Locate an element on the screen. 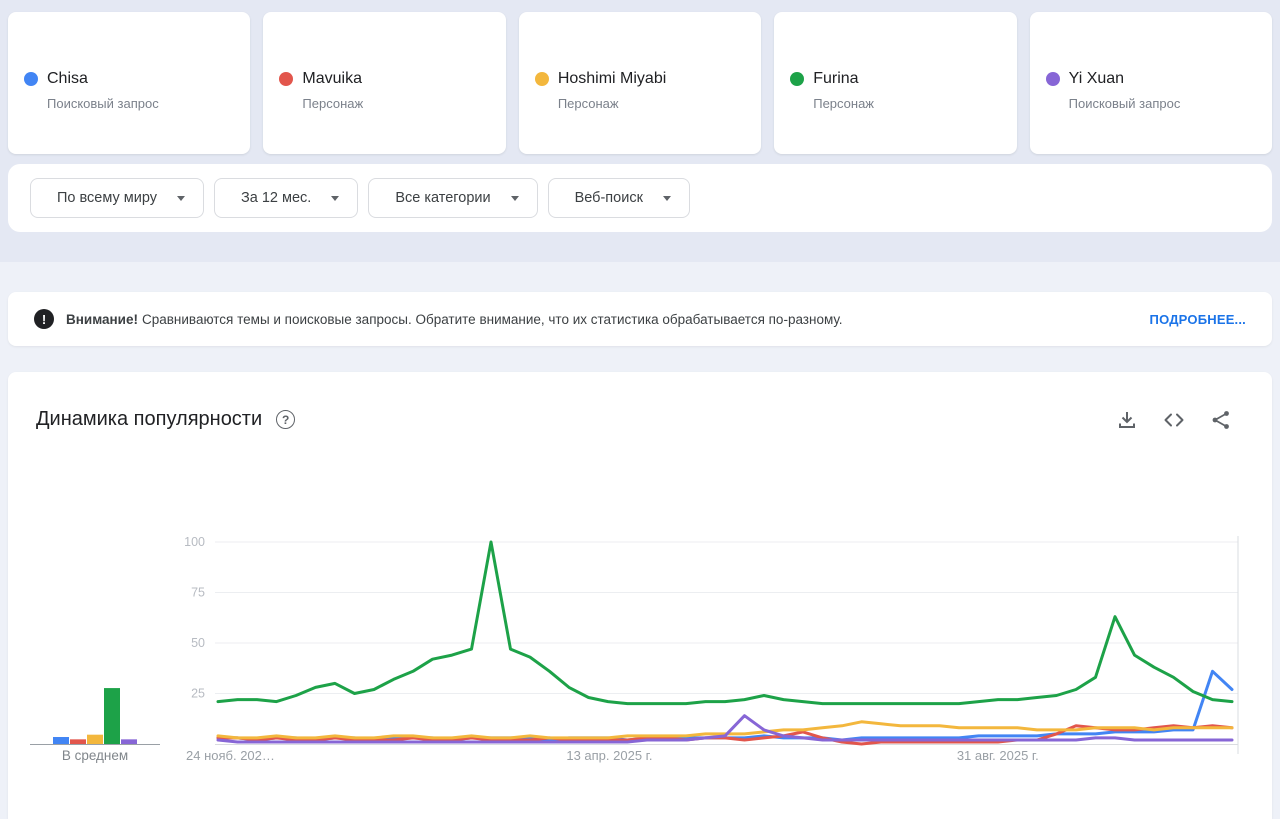 The image size is (1280, 819). region-filter-dropdown: По всему миру is located at coordinates (117, 198).